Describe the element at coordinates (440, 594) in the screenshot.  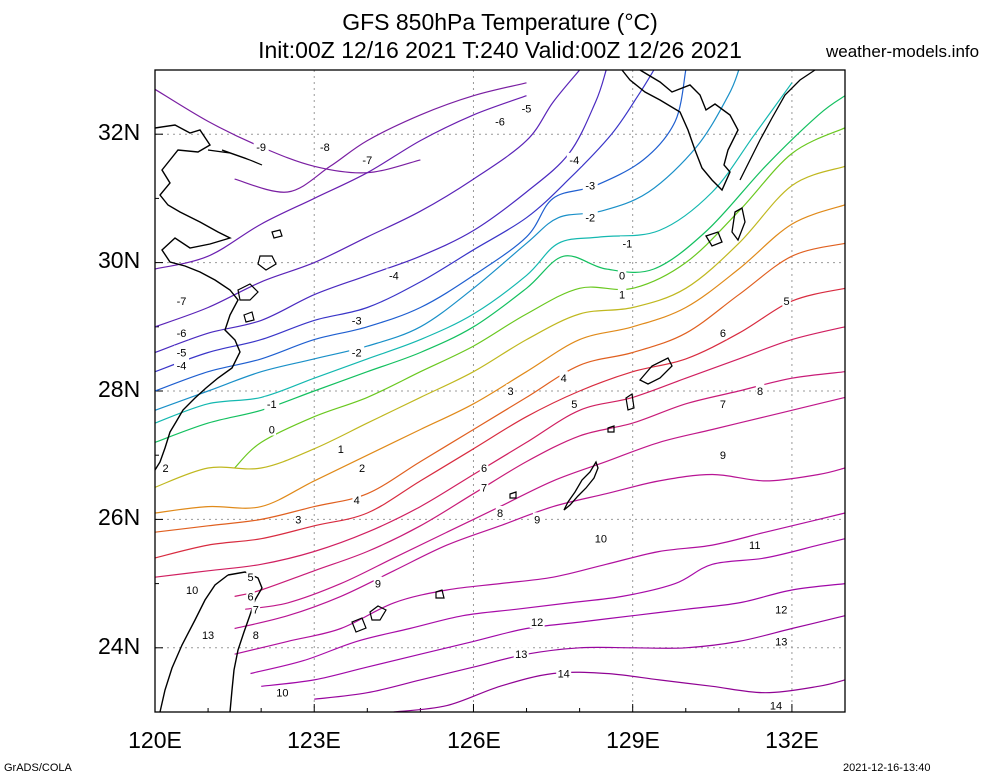
I see `island-miyako` at that location.